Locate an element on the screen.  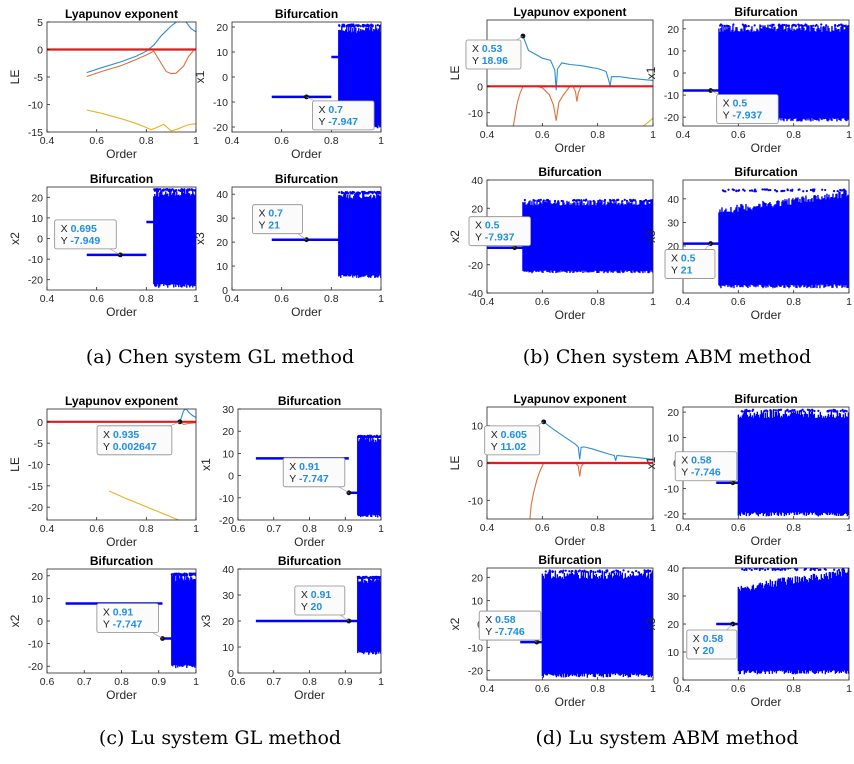
axes-box is located at coordinates (121, 77).